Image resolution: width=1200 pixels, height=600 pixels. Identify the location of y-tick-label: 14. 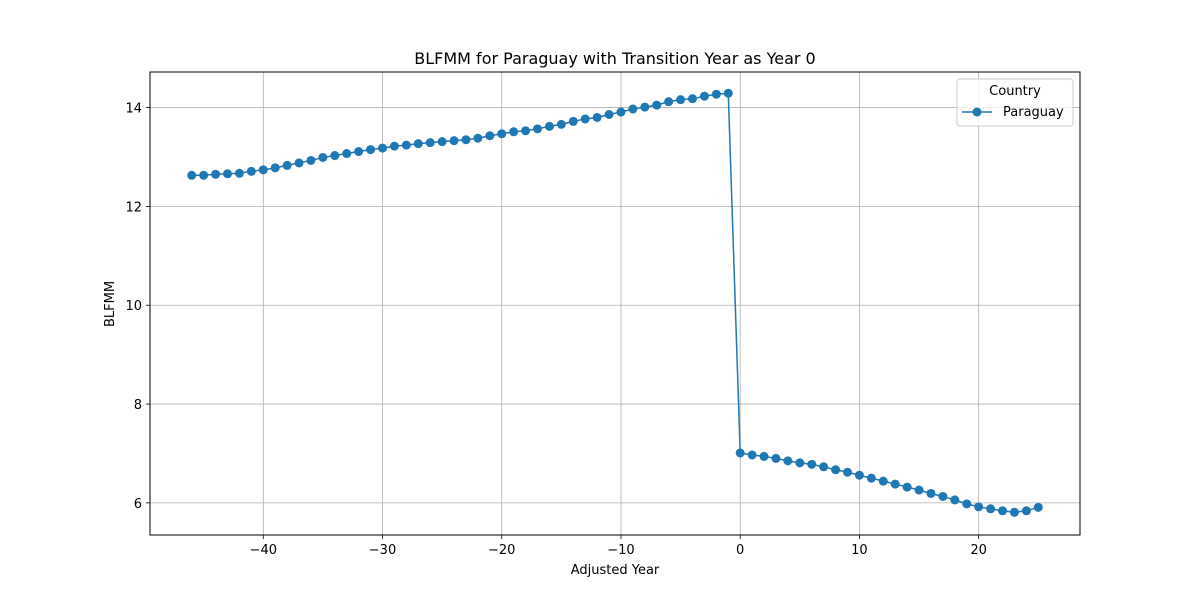
(133, 109).